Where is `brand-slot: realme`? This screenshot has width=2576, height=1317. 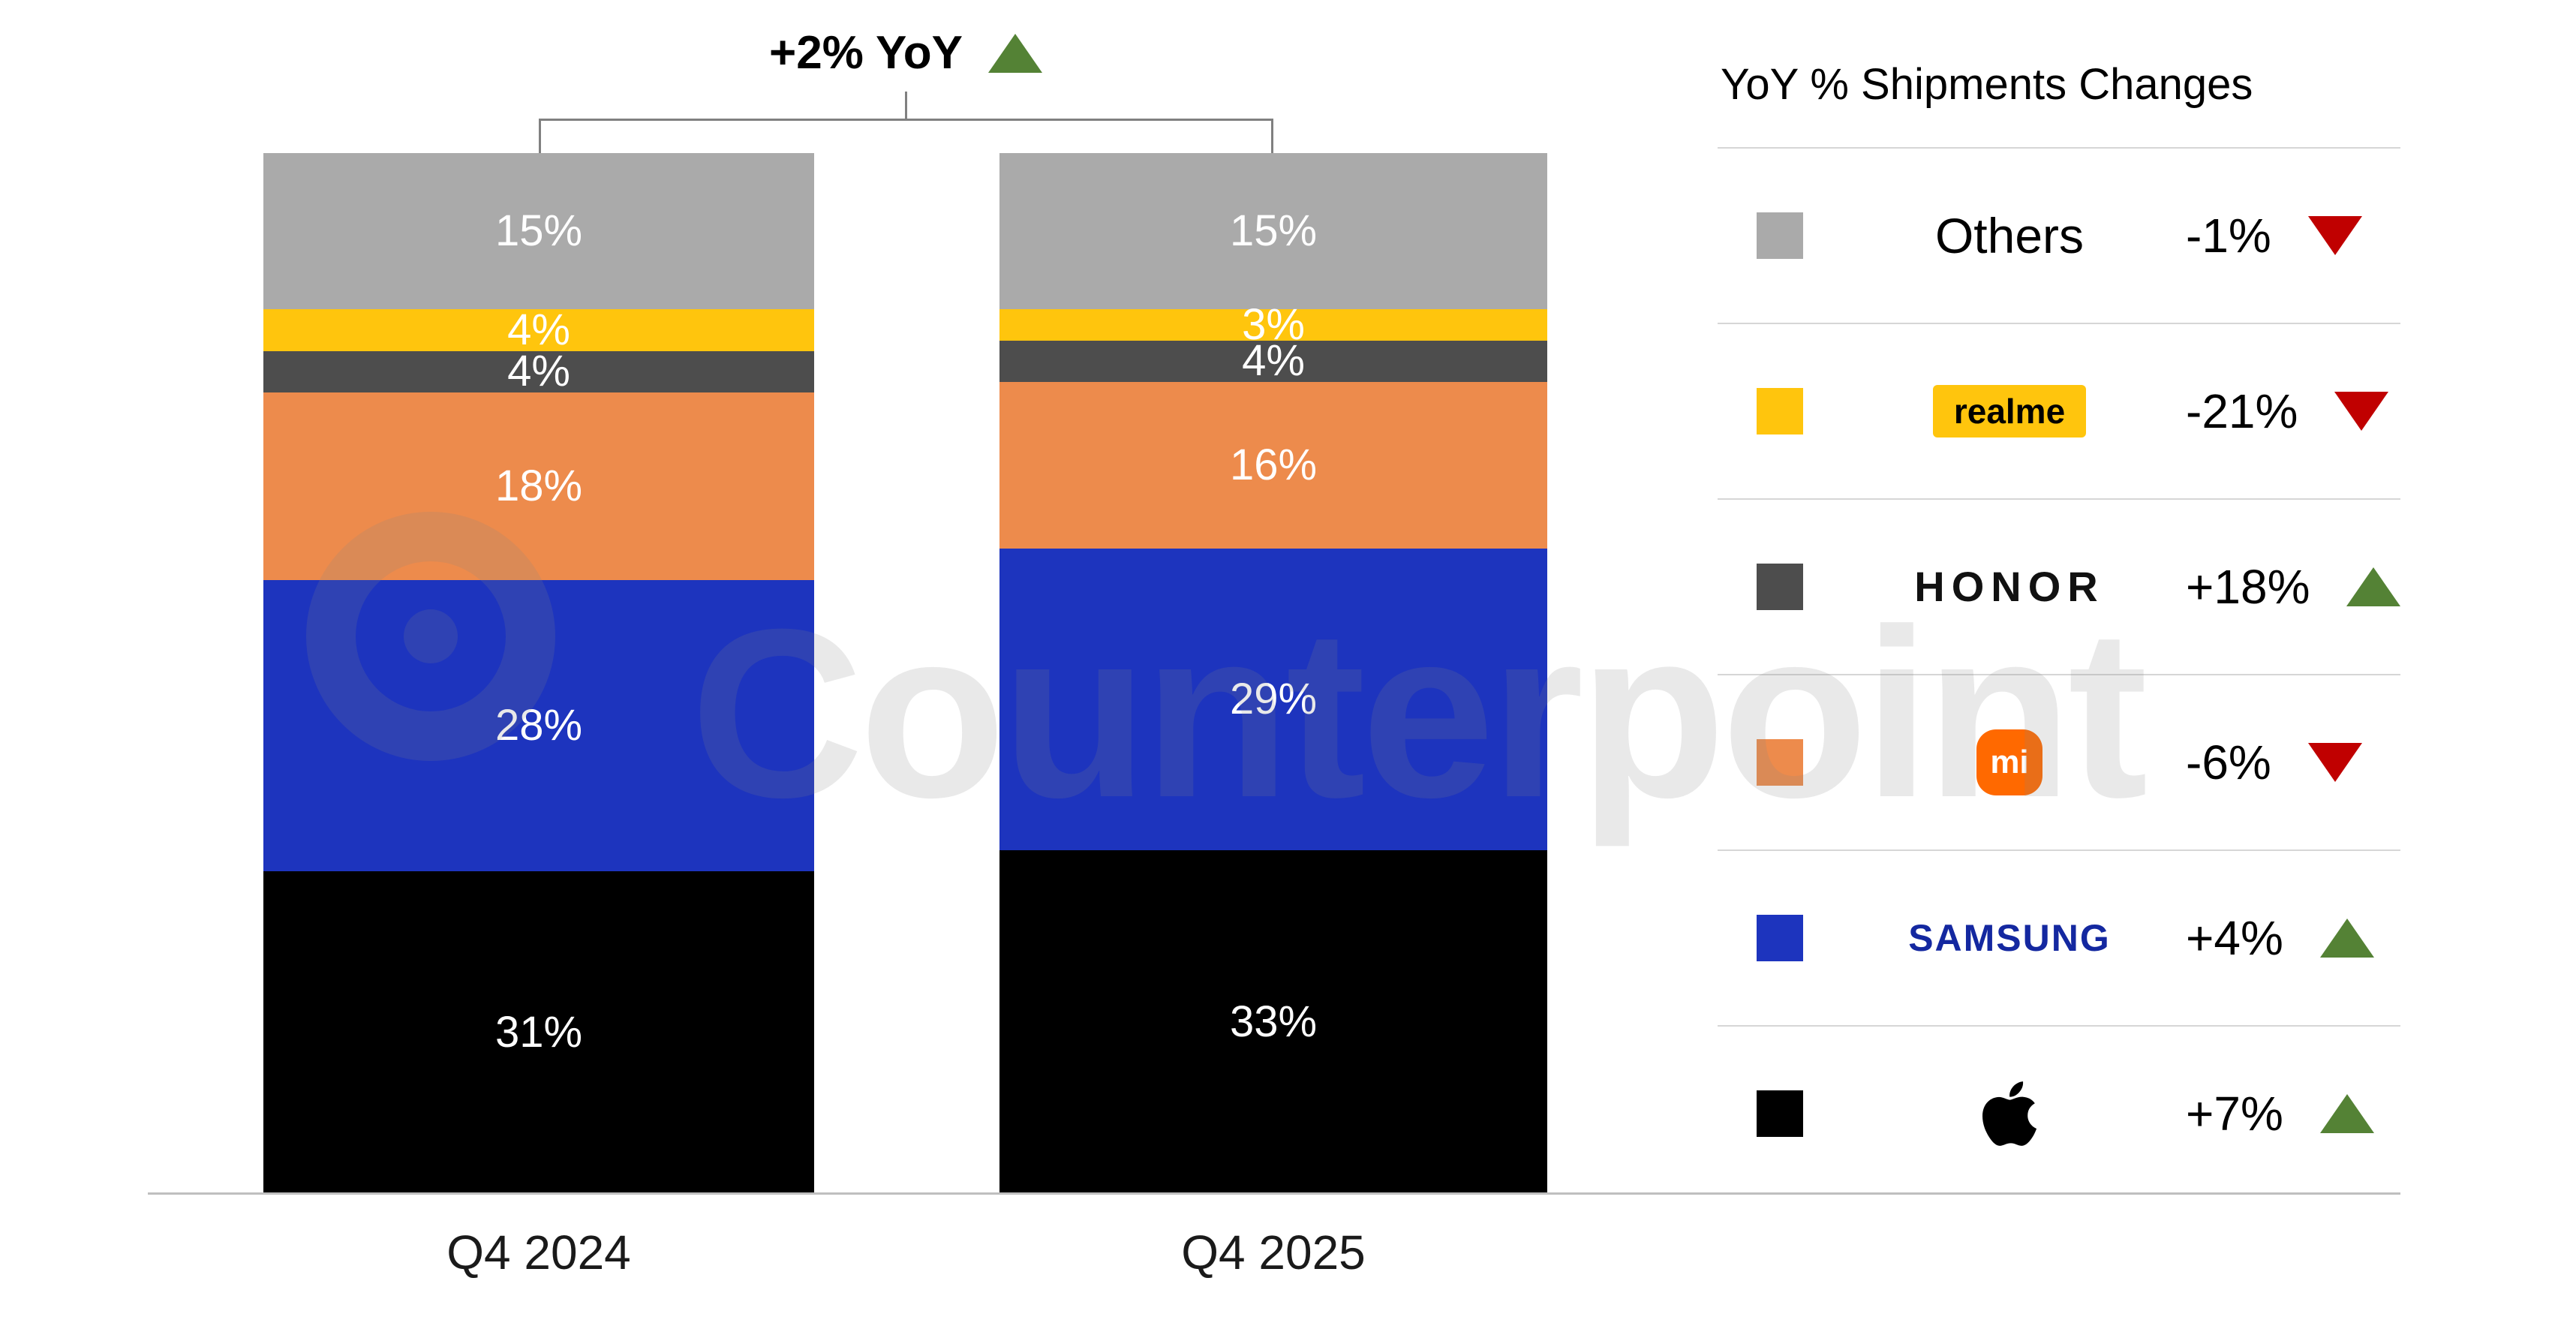 brand-slot: realme is located at coordinates (2009, 410).